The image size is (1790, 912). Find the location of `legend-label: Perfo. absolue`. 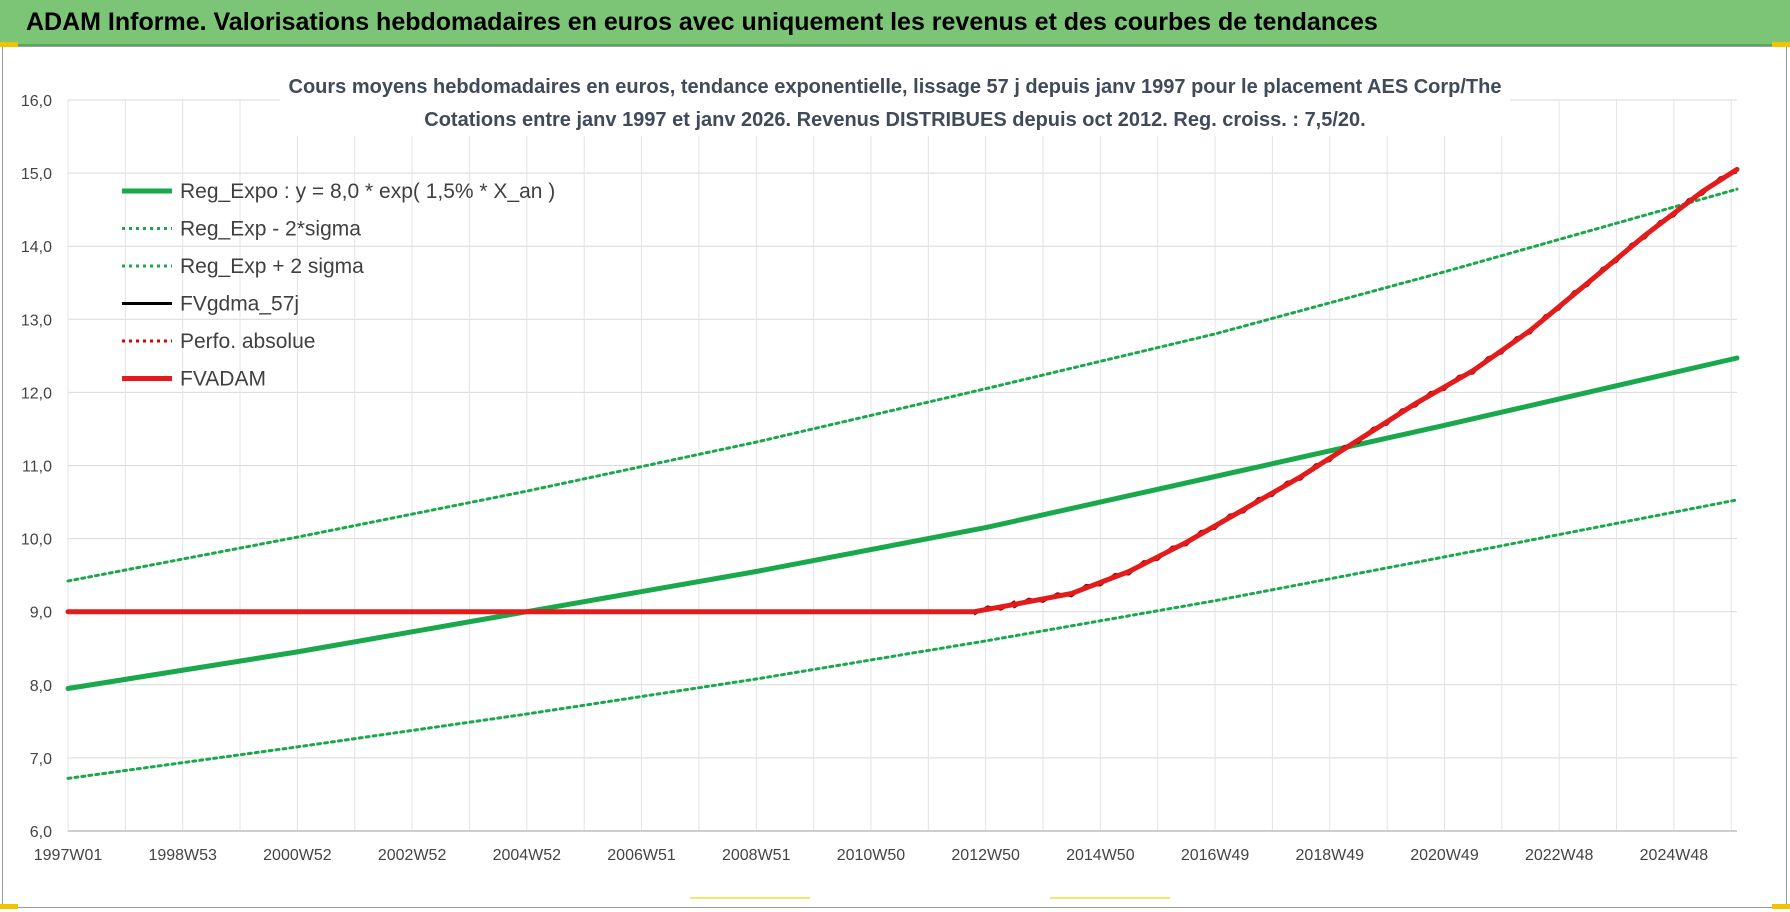

legend-label: Perfo. absolue is located at coordinates (247, 341).